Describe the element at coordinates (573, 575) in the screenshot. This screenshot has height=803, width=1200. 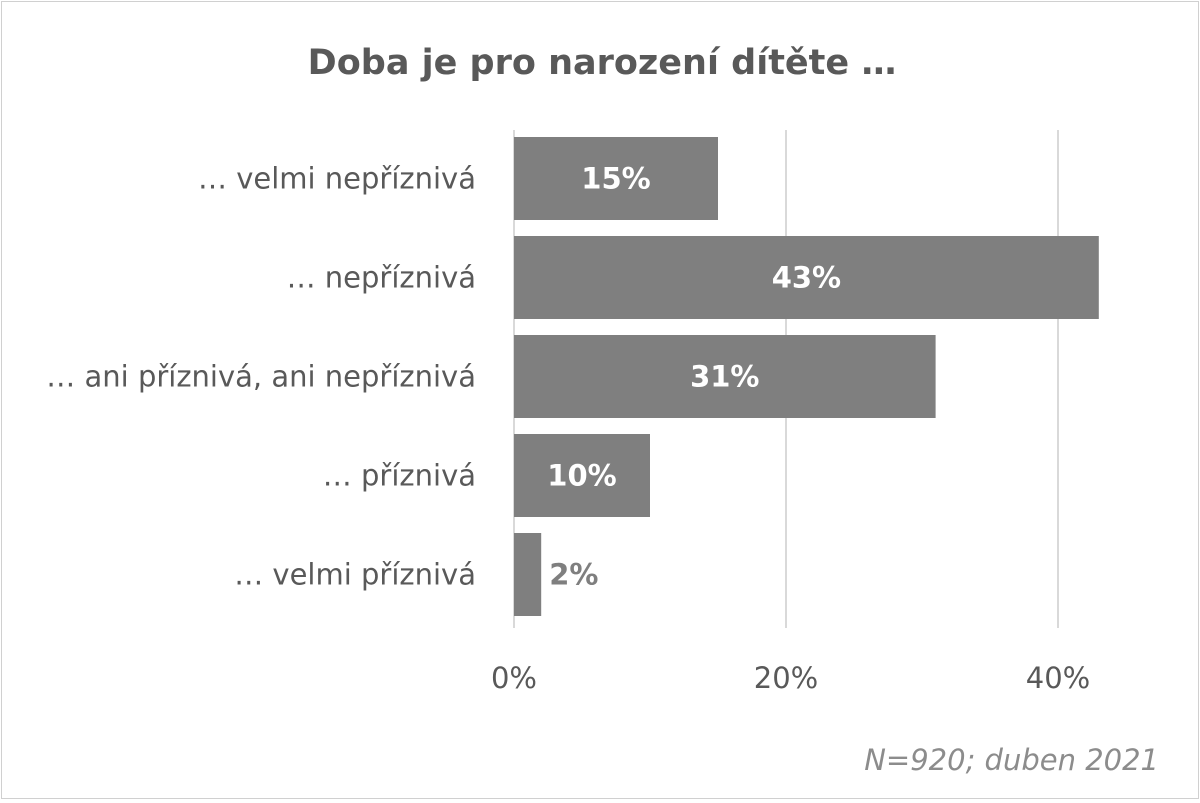
I see `data-label: 2%` at that location.